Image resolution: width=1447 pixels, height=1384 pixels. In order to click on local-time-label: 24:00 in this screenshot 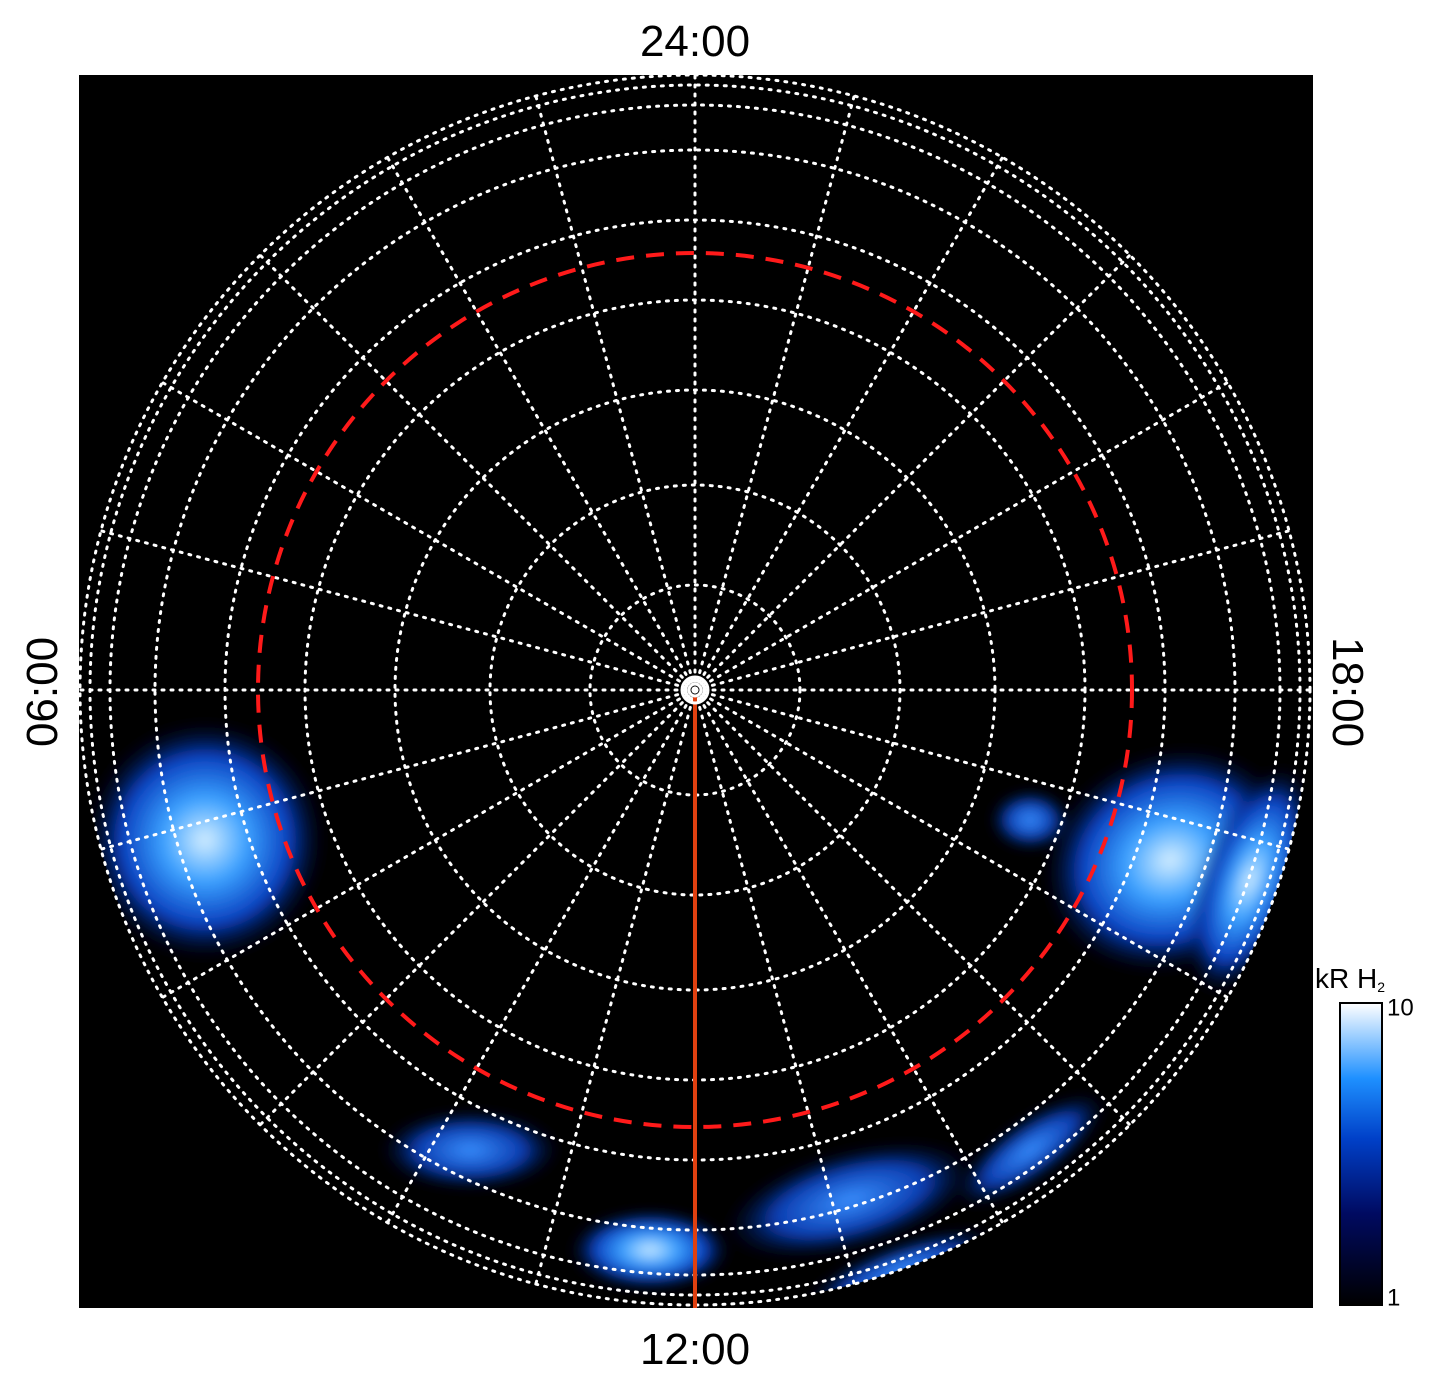, I will do `click(695, 41)`.